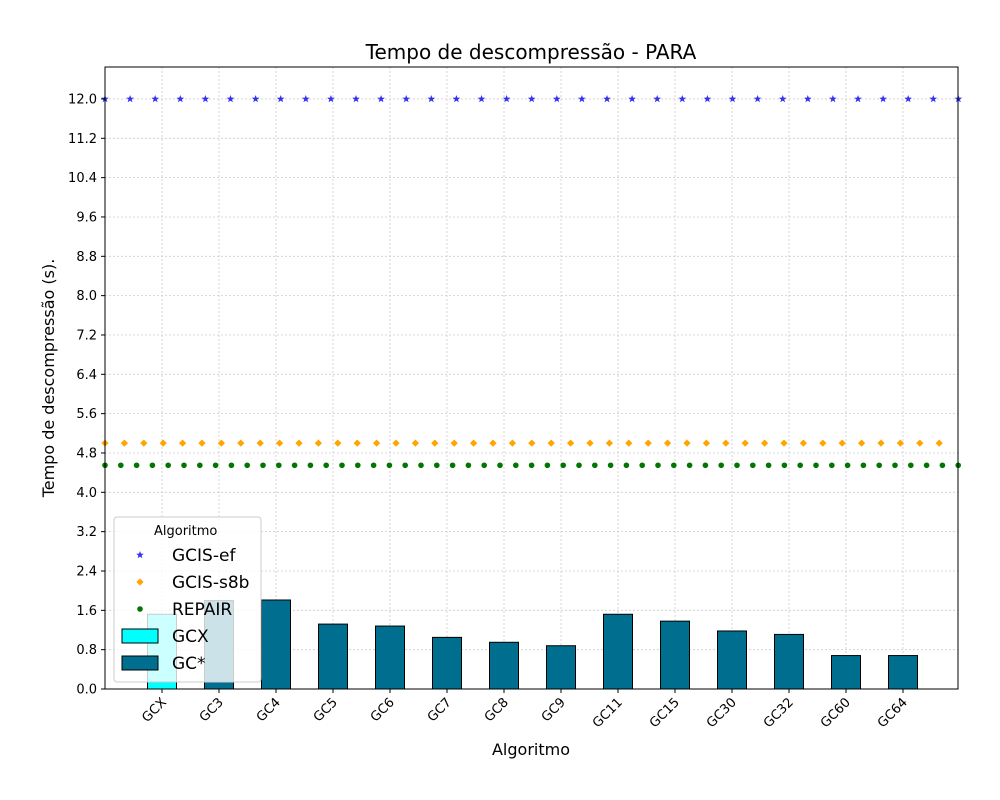 This screenshot has width=1000, height=800. I want to click on legend-marker-repair, so click(140, 609).